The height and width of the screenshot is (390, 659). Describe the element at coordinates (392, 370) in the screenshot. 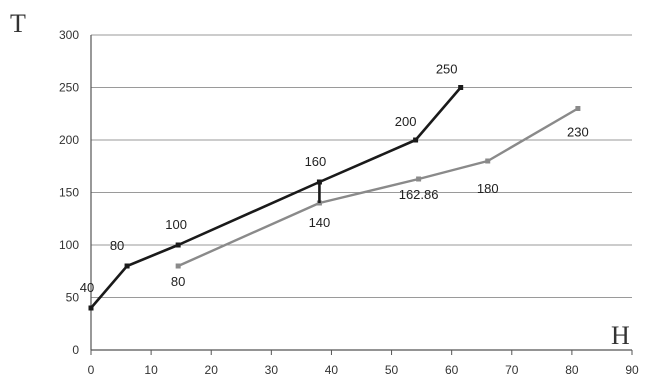

I see `x-tick-label: 50` at that location.